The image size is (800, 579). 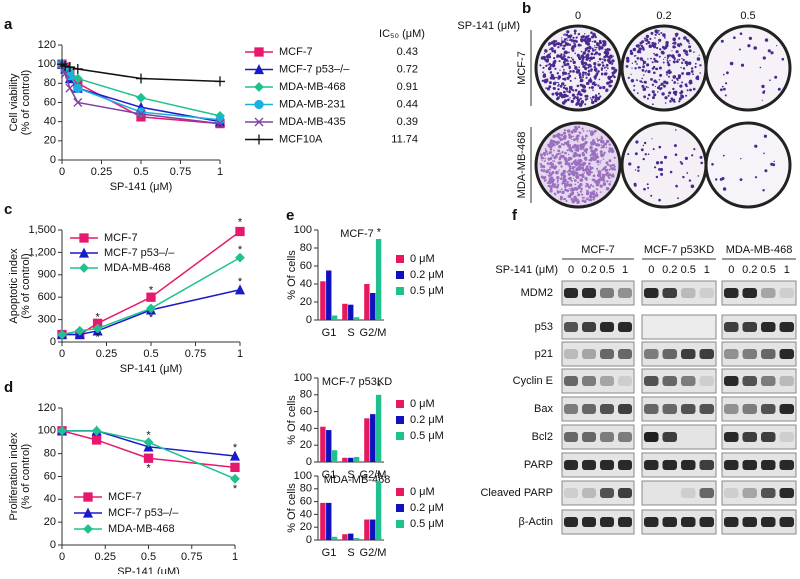 What do you see at coordinates (14, 286) in the screenshot?
I see `y-axis-label: Apoptotic index` at bounding box center [14, 286].